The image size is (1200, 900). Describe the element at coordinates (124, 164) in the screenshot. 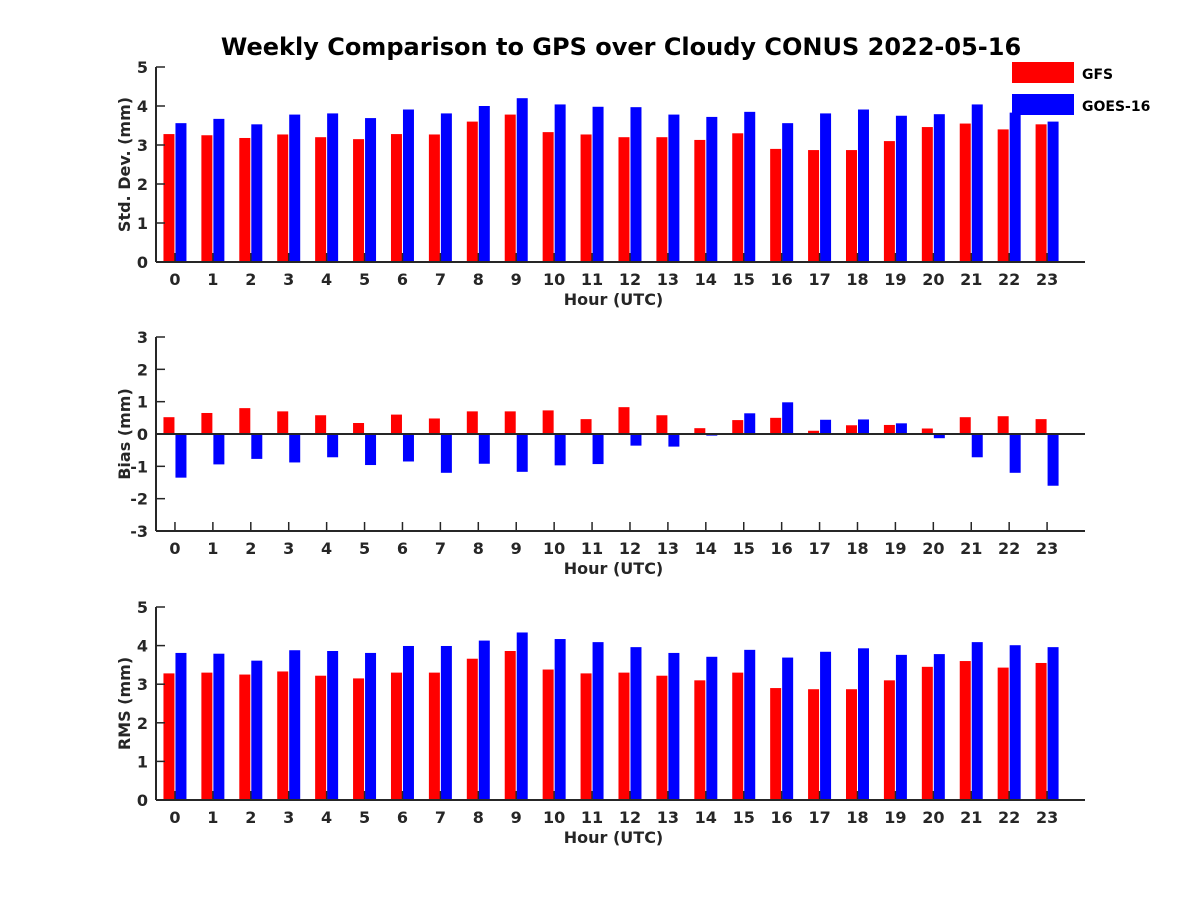

I see `y-axis-title: Std. Dev. (mm)` at that location.